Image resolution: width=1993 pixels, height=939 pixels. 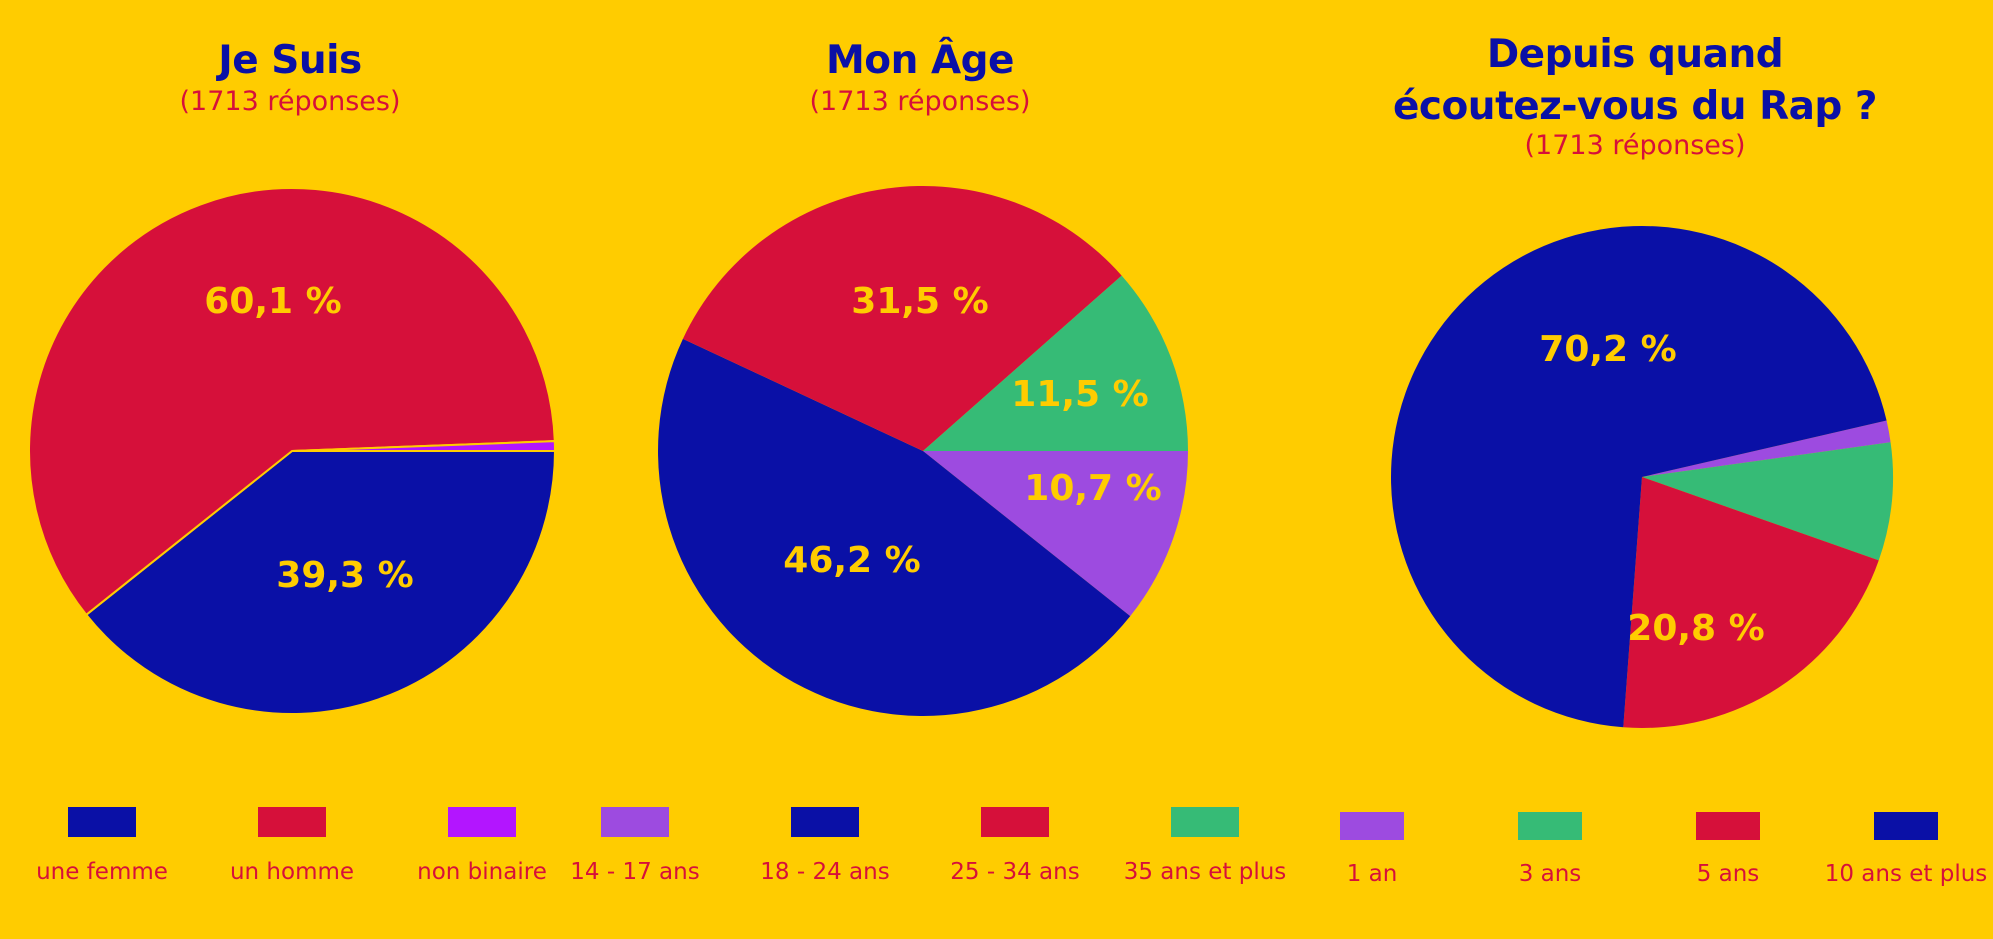 What do you see at coordinates (272, 301) in the screenshot?
I see `pie1-data-label: 60,1 %` at bounding box center [272, 301].